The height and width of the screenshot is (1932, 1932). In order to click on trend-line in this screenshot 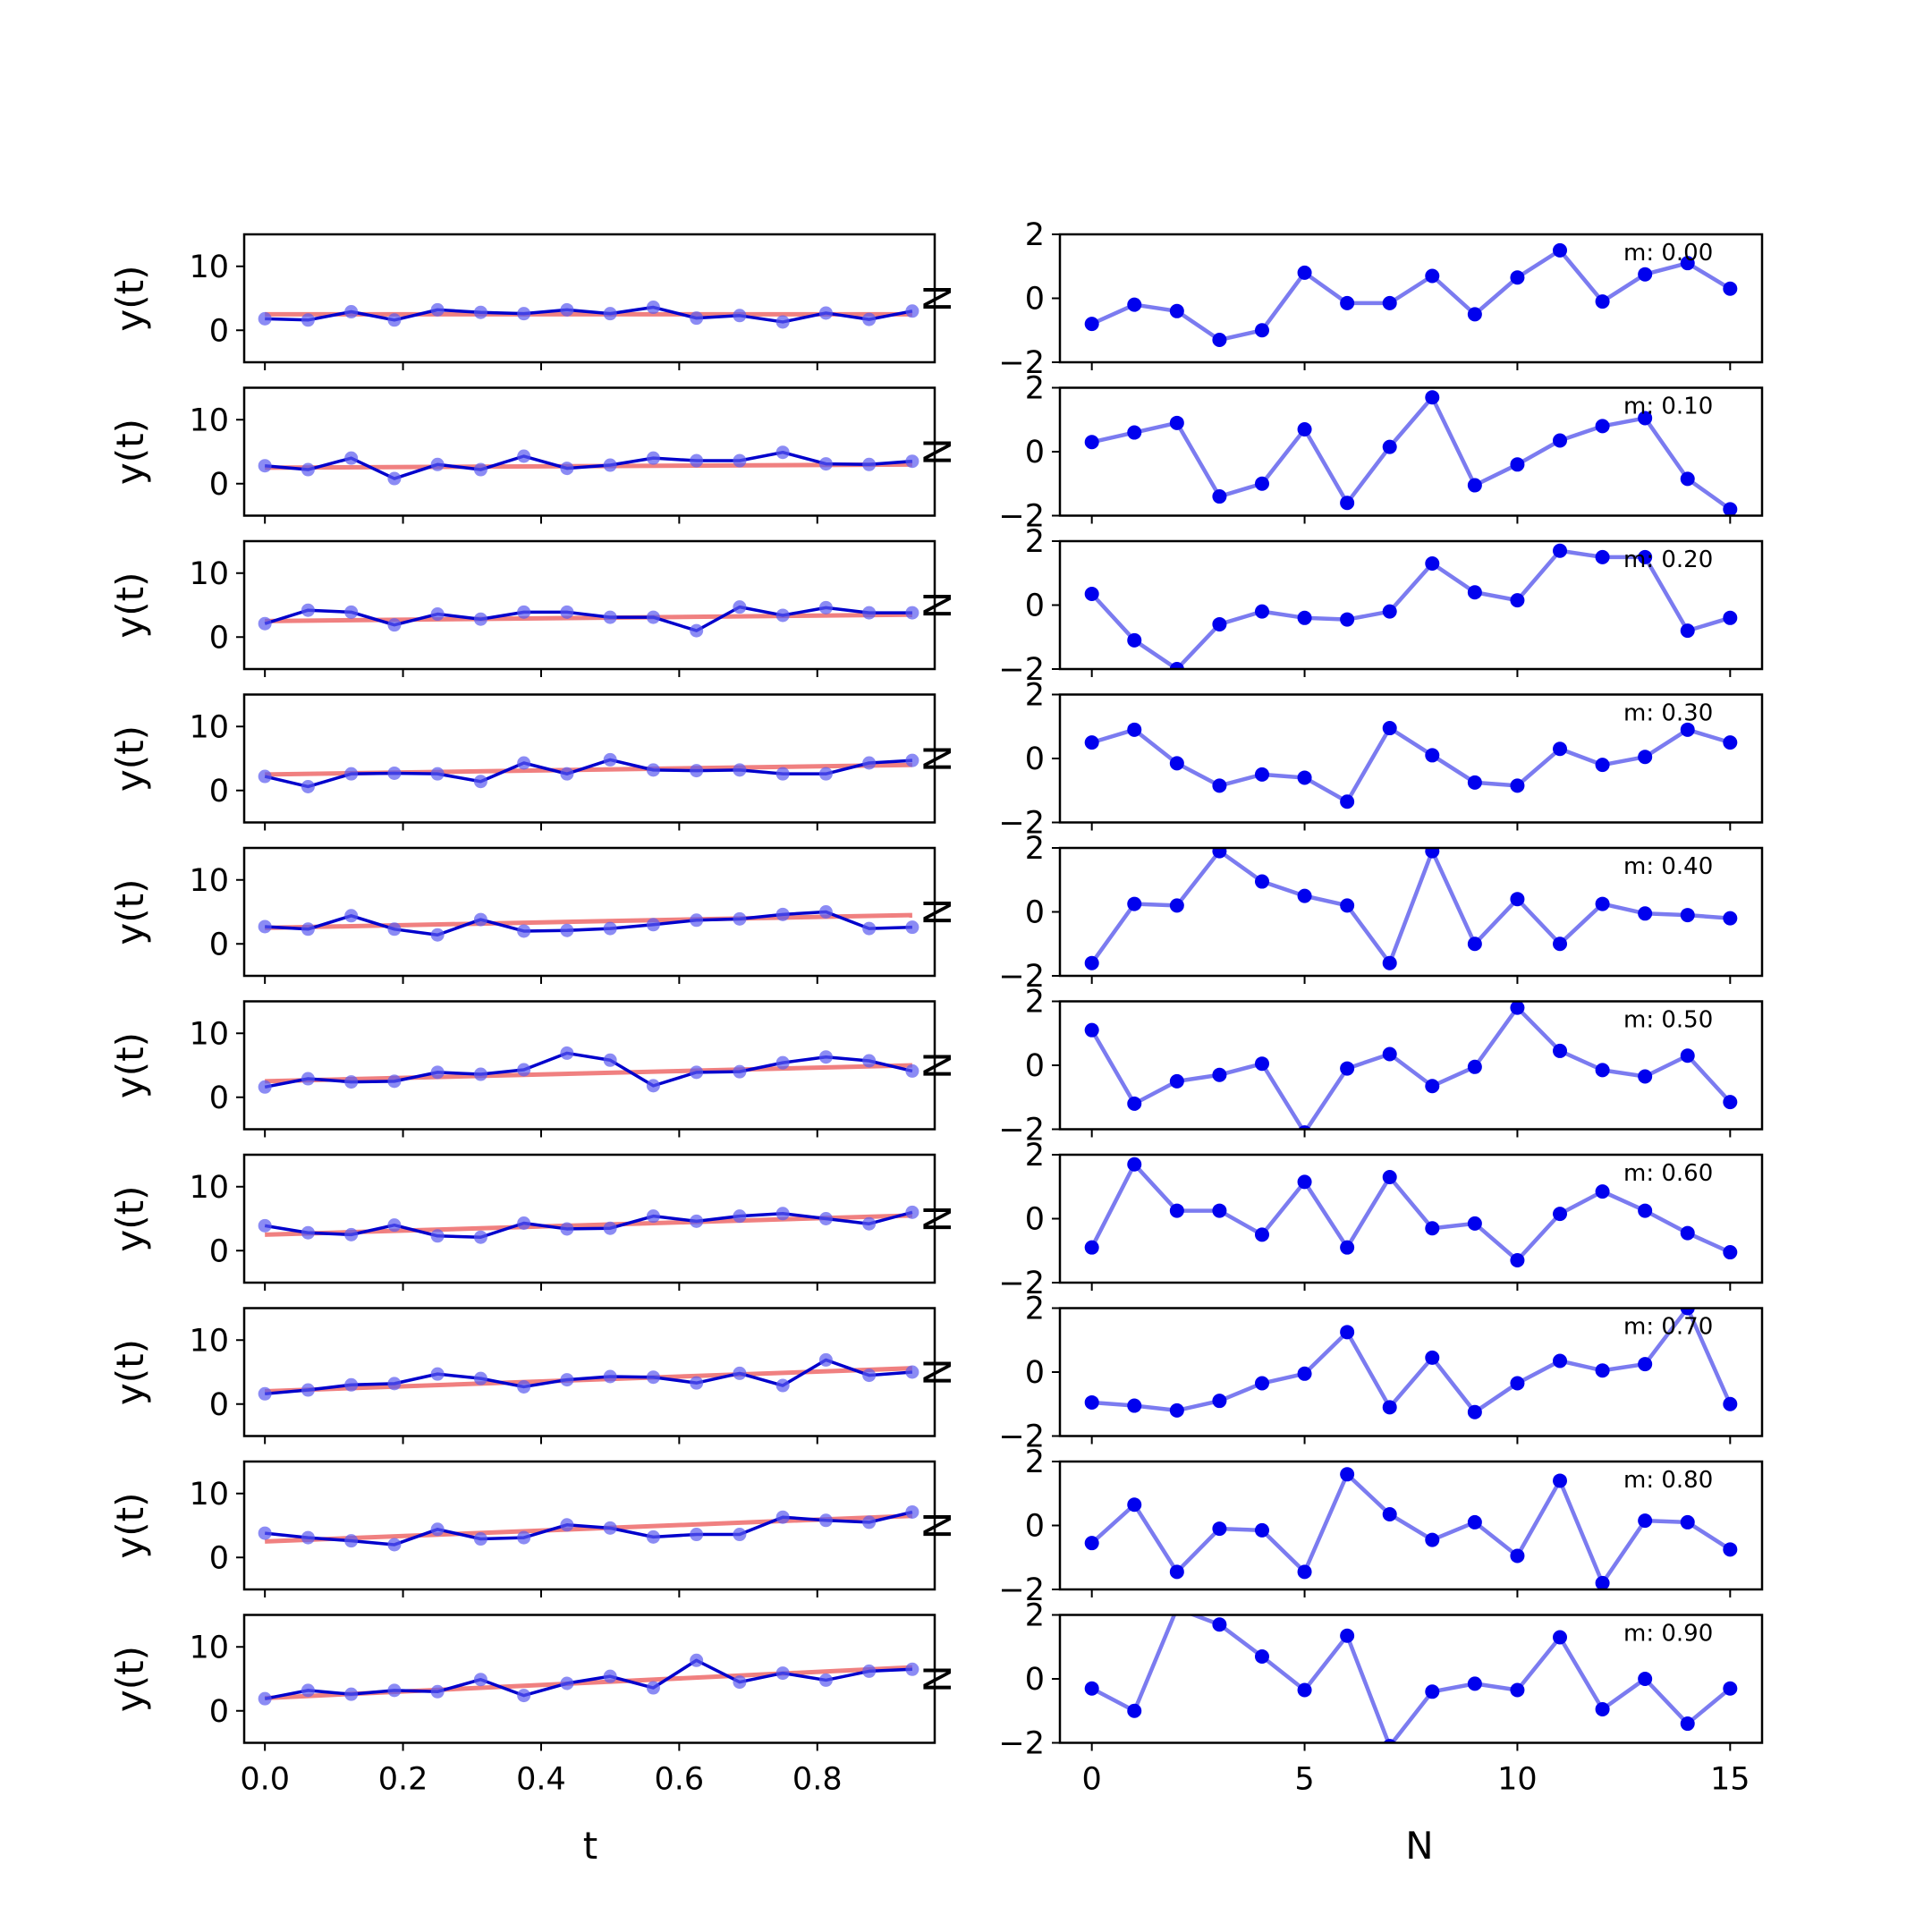, I will do `click(588, 1073)`.